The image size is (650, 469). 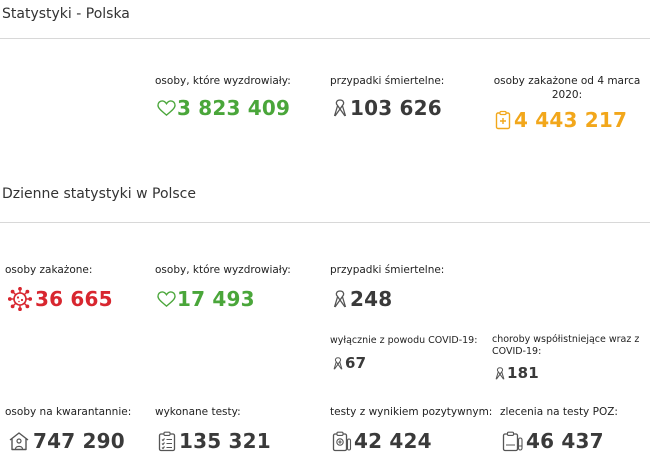 I want to click on section-title-poland: Statystyki - Polska, so click(x=66, y=14).